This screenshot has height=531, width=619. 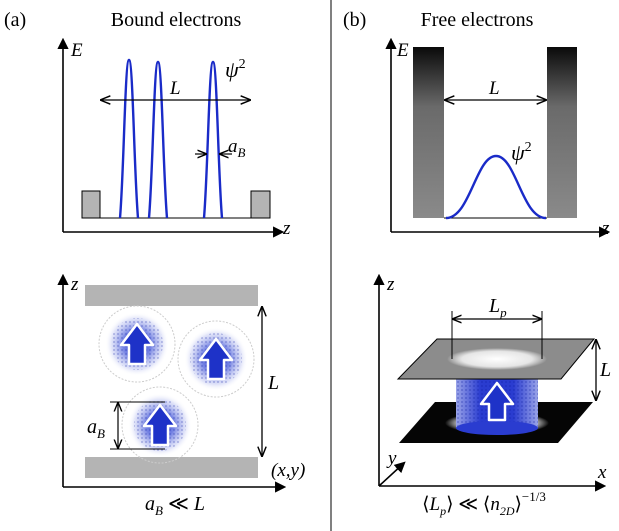 I want to click on bohr-radius-label: aB, so click(x=96, y=428).